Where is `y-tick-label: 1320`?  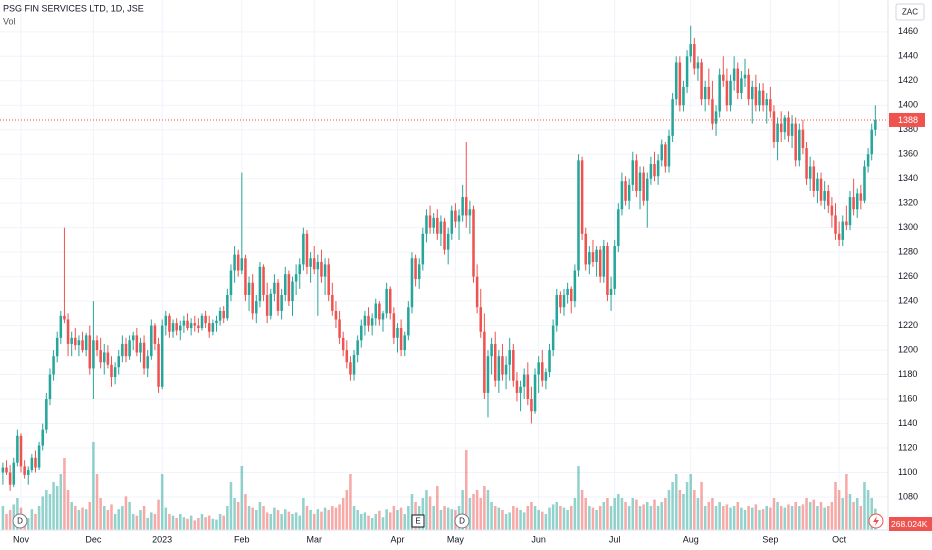 y-tick-label: 1320 is located at coordinates (908, 203).